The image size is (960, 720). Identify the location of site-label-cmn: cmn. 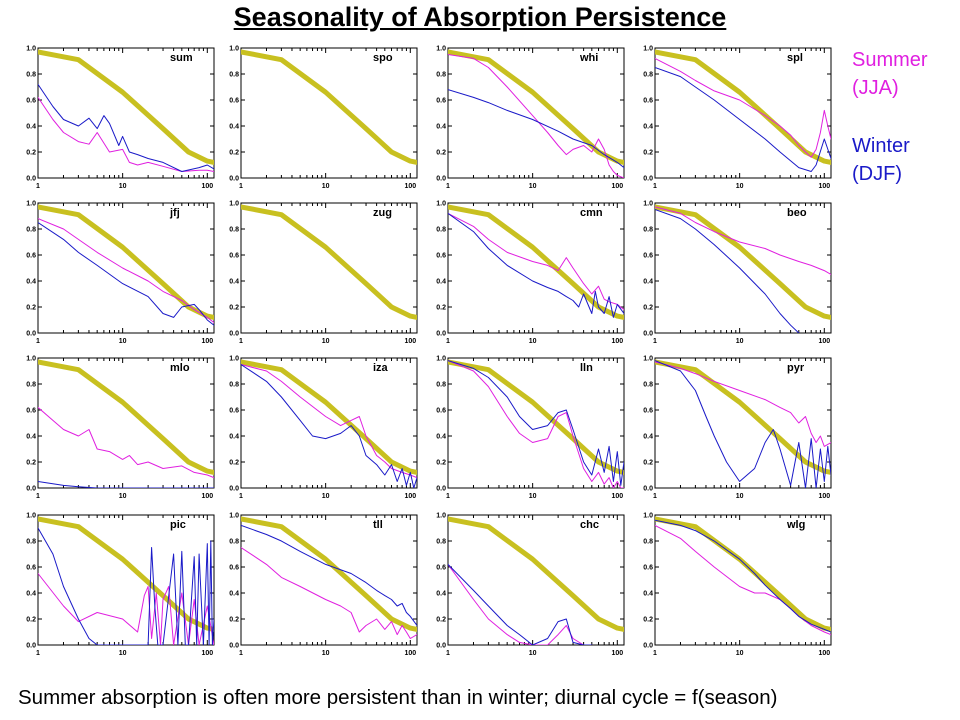
(591, 213).